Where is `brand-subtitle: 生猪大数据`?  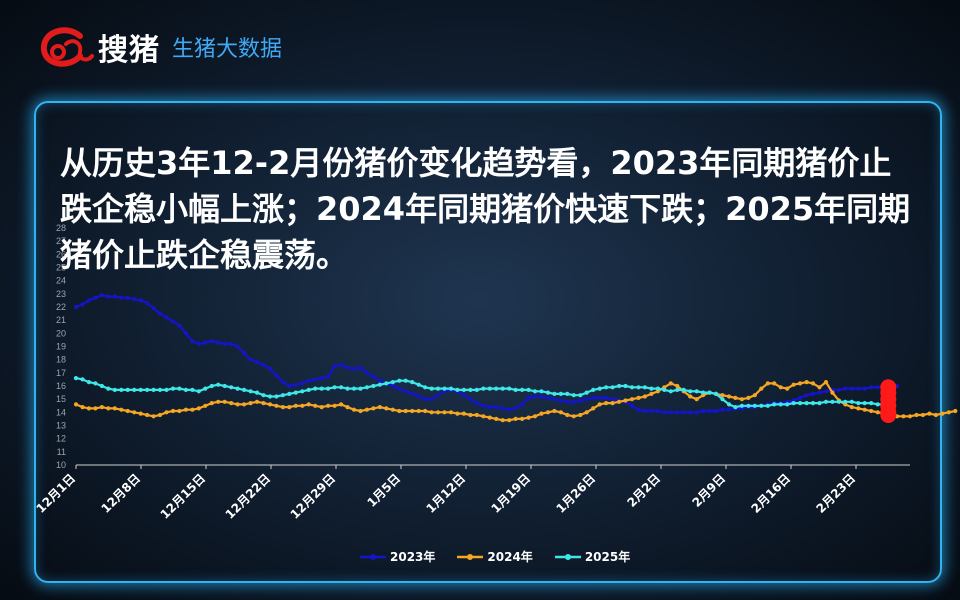
brand-subtitle: 生猪大数据 is located at coordinates (227, 49).